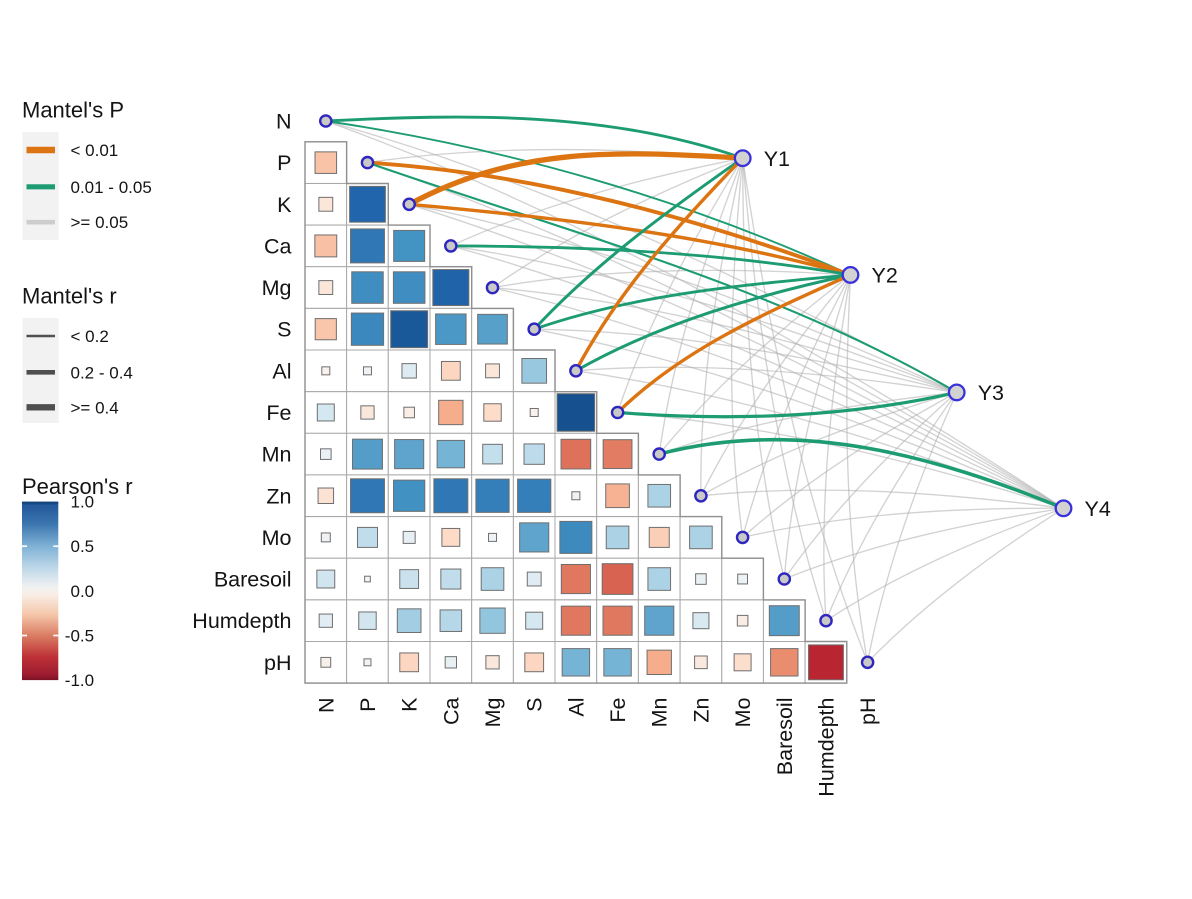 The width and height of the screenshot is (1192, 899). I want to click on svg-text: -0.5, so click(79, 636).